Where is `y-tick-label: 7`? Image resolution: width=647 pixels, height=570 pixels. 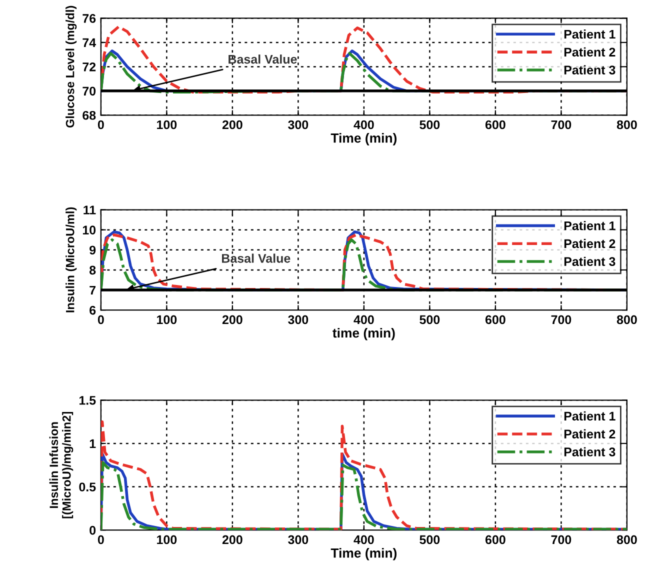
y-tick-label: 7 is located at coordinates (93, 290).